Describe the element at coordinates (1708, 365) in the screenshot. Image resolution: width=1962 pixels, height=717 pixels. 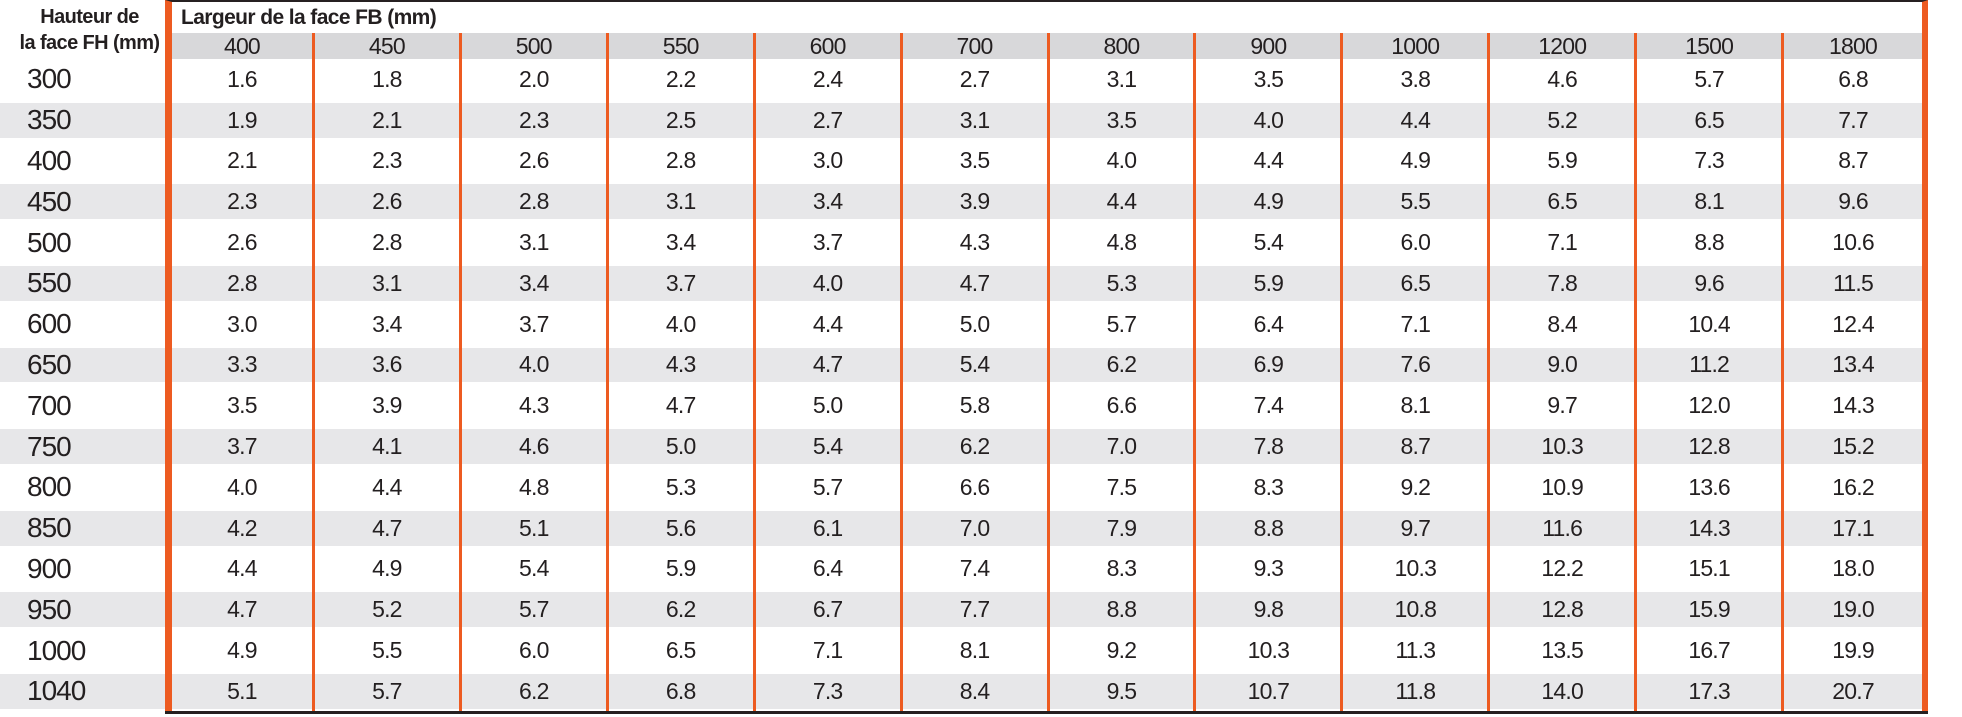
I see `table-cell: 11.2` at that location.